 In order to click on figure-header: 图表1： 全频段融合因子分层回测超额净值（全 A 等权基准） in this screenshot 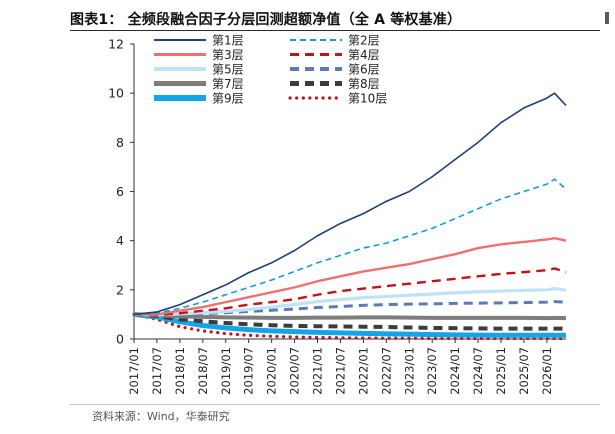, I will do `click(307, 15)`.